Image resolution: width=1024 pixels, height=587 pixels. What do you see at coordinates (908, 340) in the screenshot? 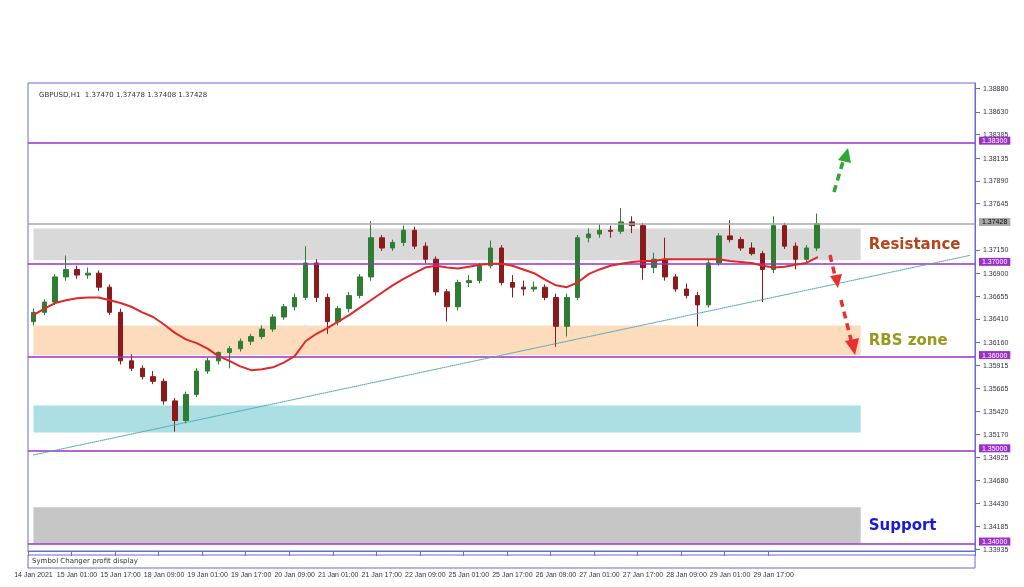
I see `band-label: RBS zone` at bounding box center [908, 340].